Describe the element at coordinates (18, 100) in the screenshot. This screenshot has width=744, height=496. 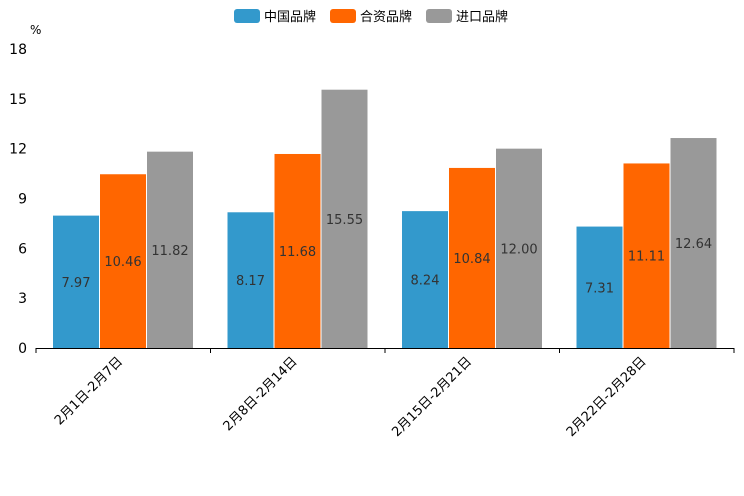
I see `y-tick-label: 15` at that location.